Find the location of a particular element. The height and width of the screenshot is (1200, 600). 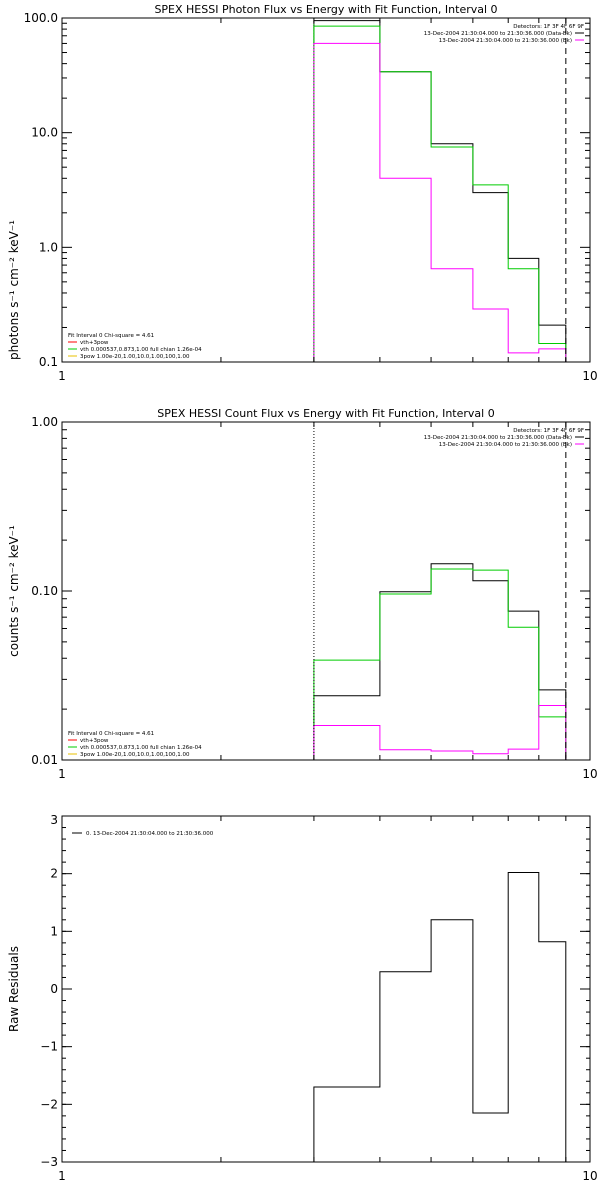

y-tick-label: 0.1 is located at coordinates (48, 362).